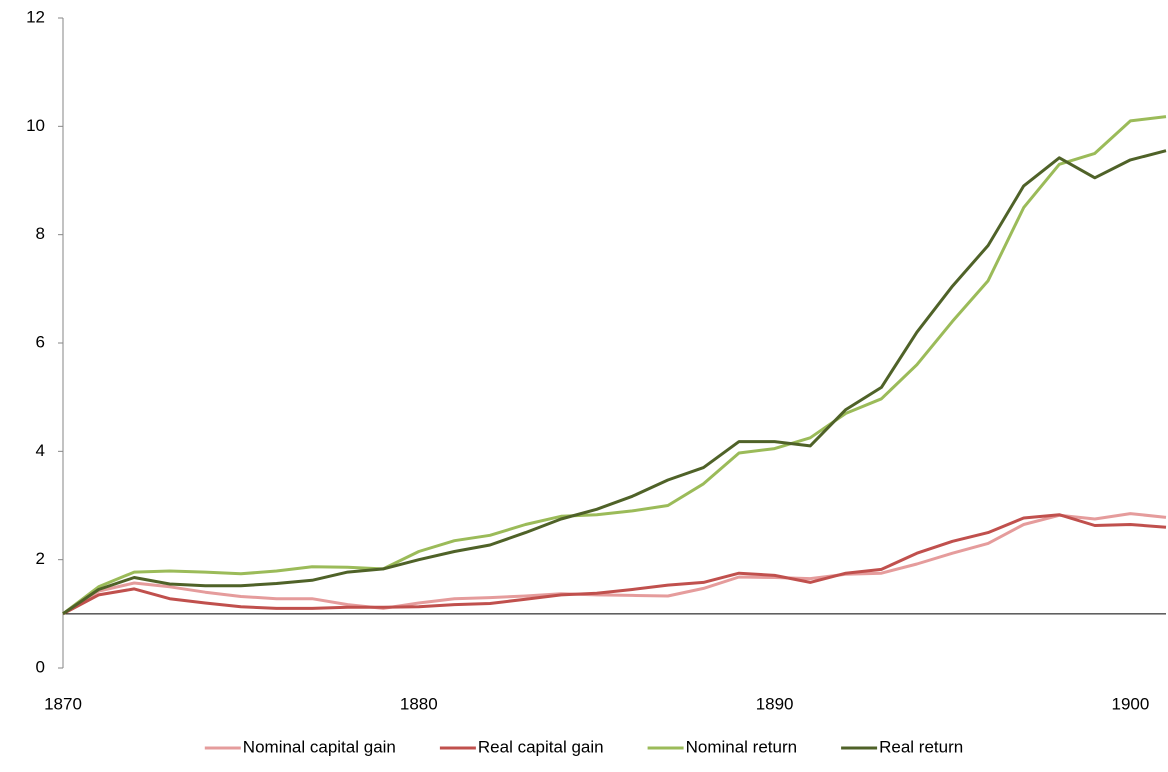 The image size is (1168, 772). Describe the element at coordinates (775, 703) in the screenshot. I see `x-tick-label: 1890` at that location.